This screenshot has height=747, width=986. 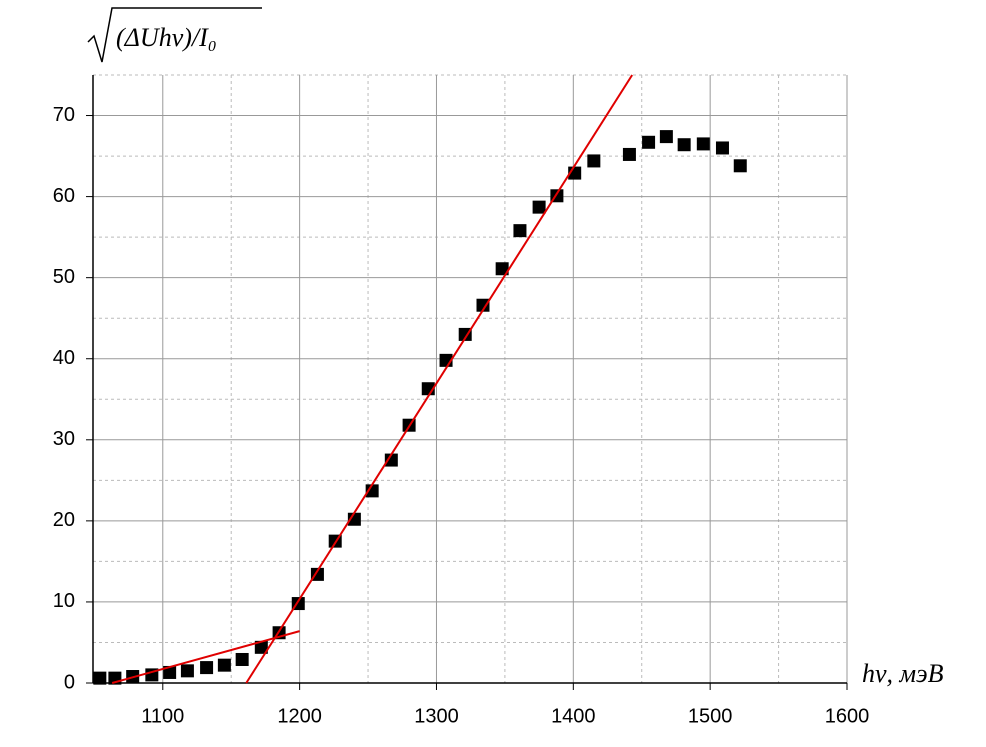 I want to click on x-tick-label: 1300, so click(x=436, y=716).